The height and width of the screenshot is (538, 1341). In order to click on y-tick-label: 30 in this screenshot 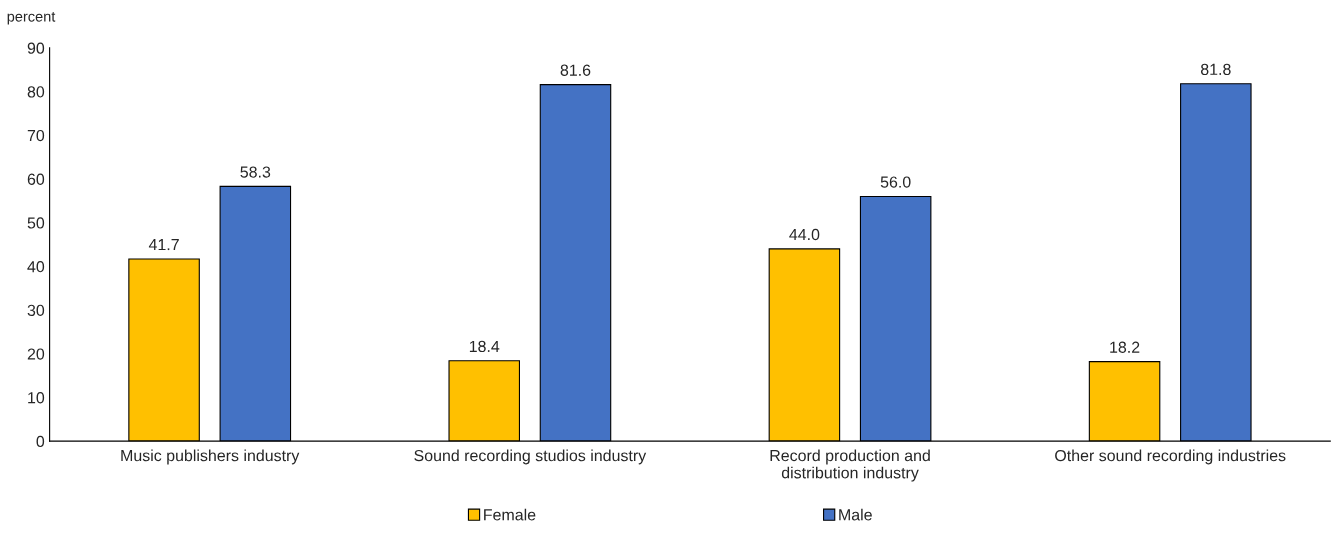, I will do `click(36, 310)`.